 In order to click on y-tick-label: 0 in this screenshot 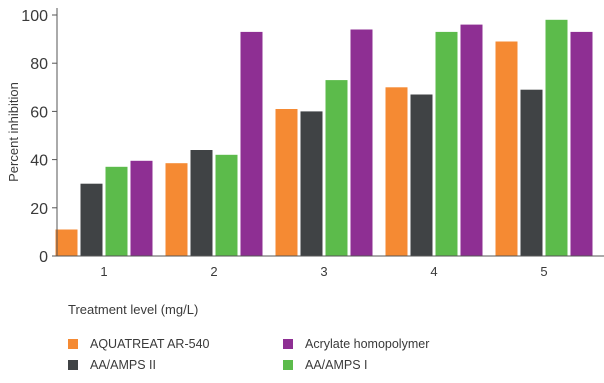, I will do `click(43, 257)`.